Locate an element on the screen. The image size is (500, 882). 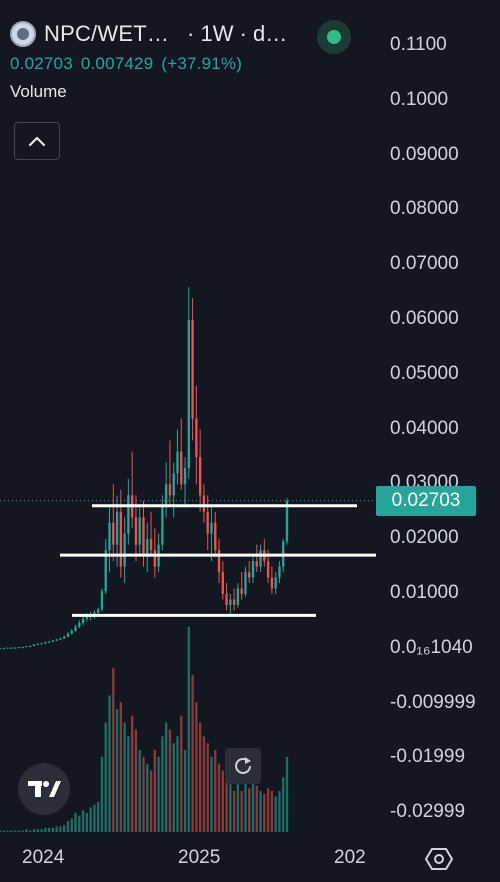
volume-indicator-label: Volume is located at coordinates (38, 91).